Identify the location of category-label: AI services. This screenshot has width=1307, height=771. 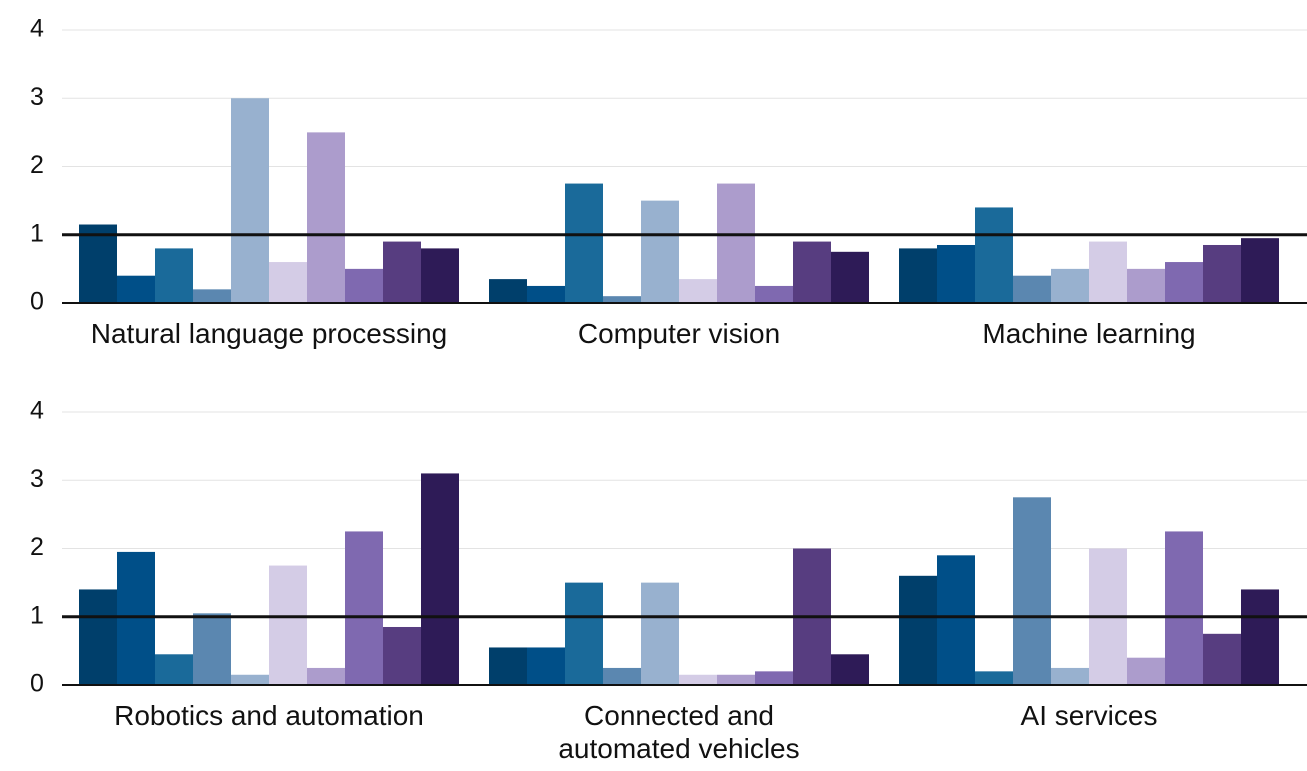
(1089, 715).